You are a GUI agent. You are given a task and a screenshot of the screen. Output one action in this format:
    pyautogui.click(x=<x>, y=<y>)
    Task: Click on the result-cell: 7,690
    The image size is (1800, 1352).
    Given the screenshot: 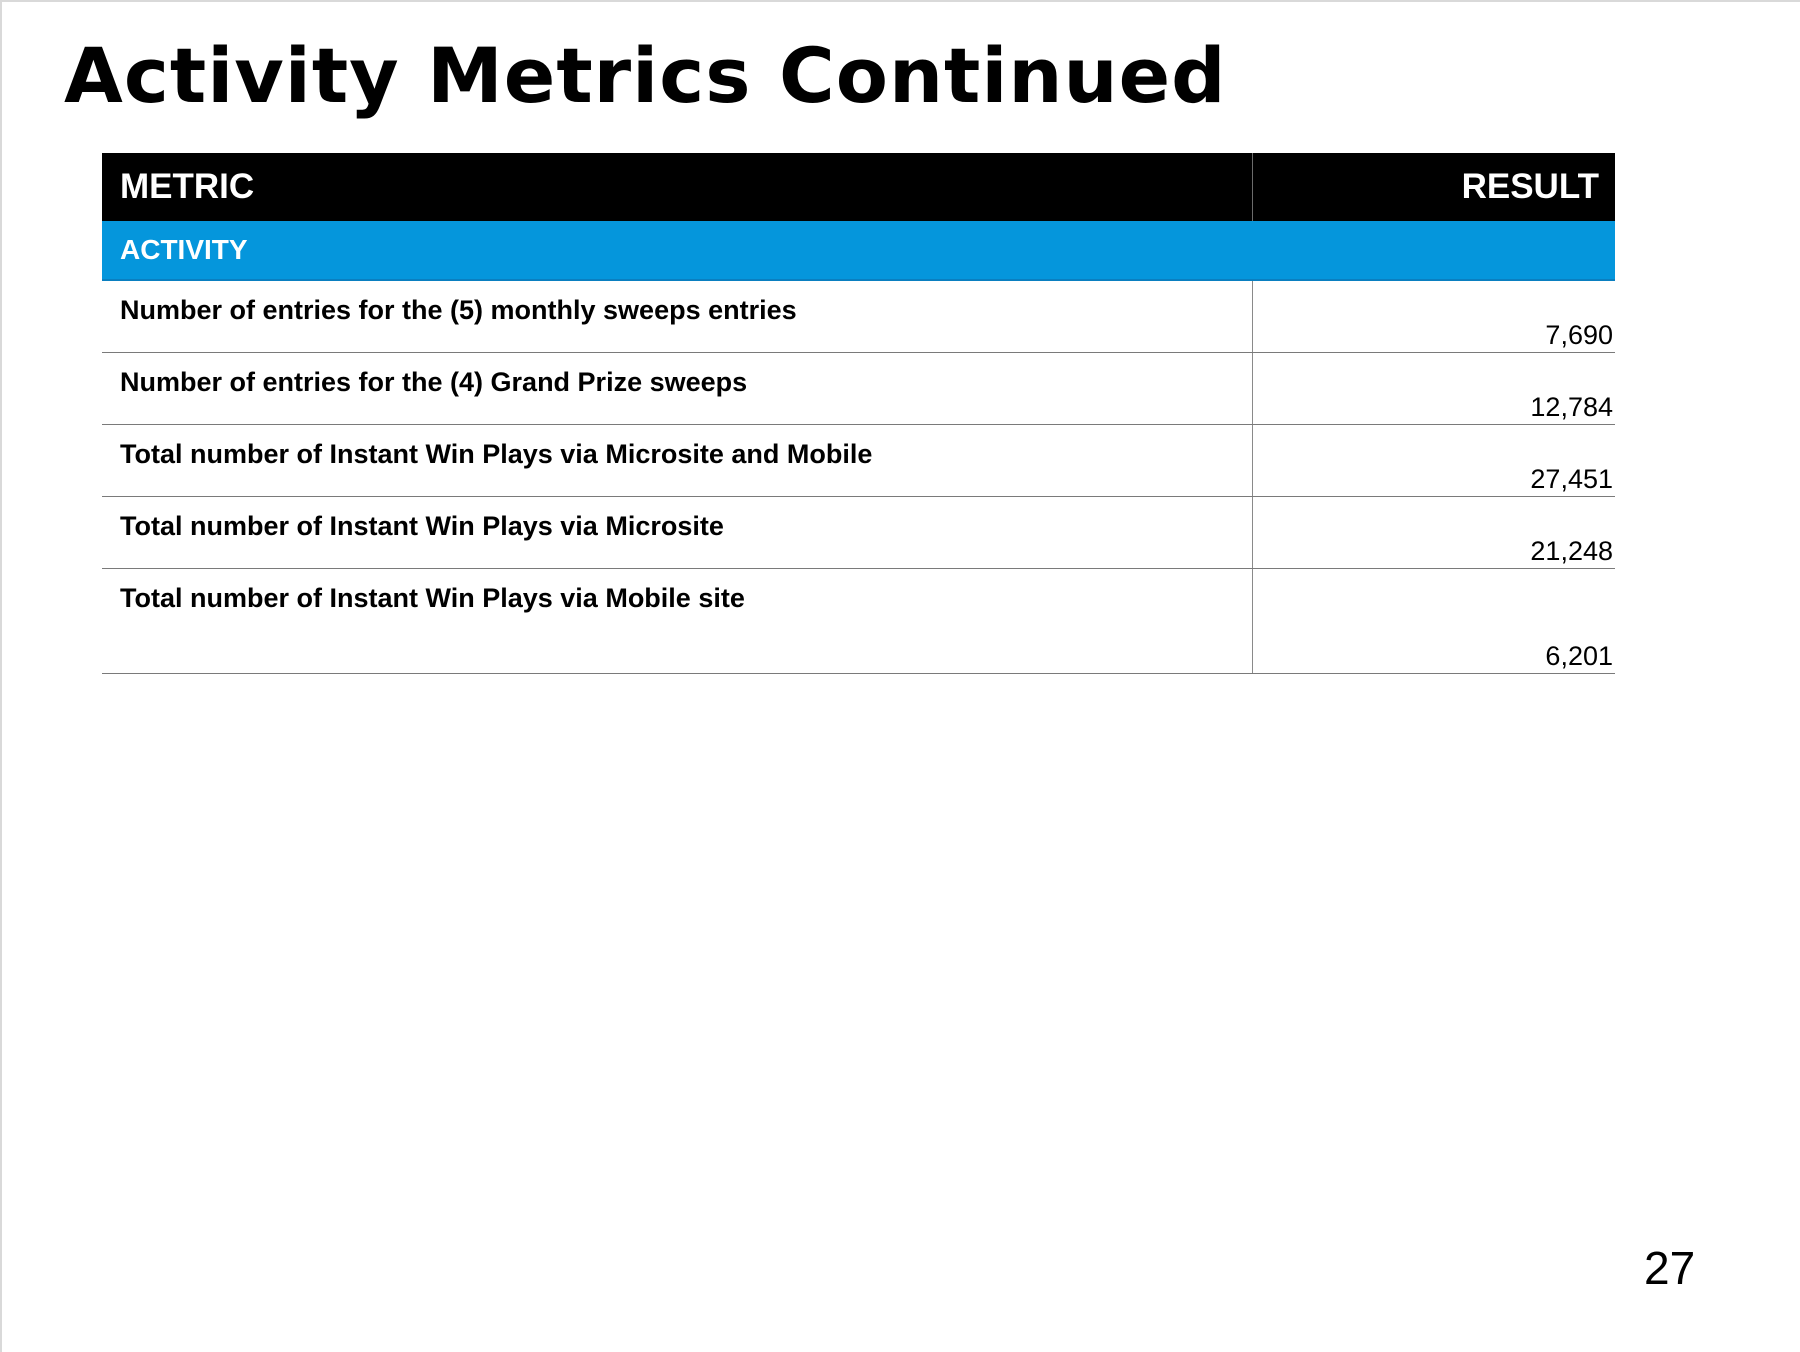 What is the action you would take?
    pyautogui.click(x=1433, y=316)
    